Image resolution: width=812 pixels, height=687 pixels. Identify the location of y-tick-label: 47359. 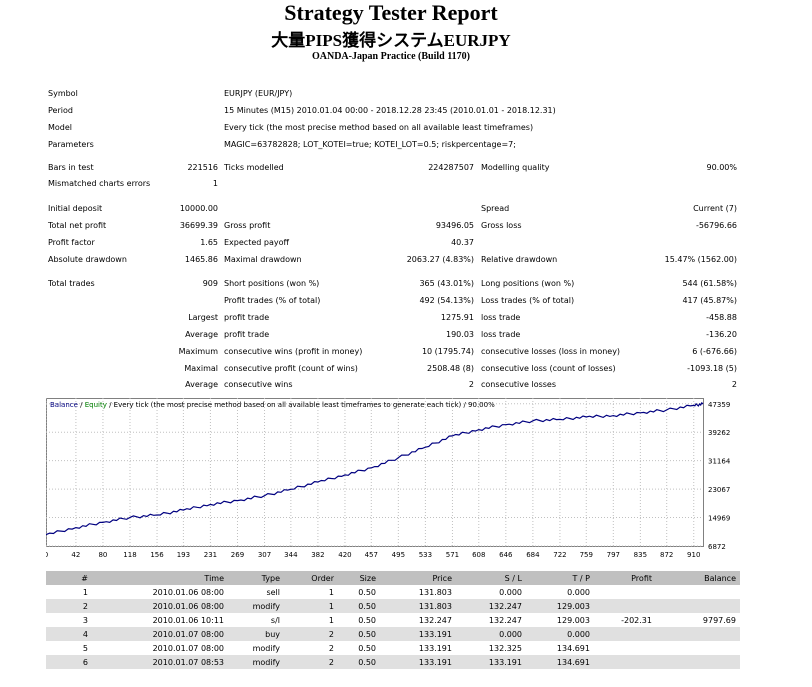
(719, 405).